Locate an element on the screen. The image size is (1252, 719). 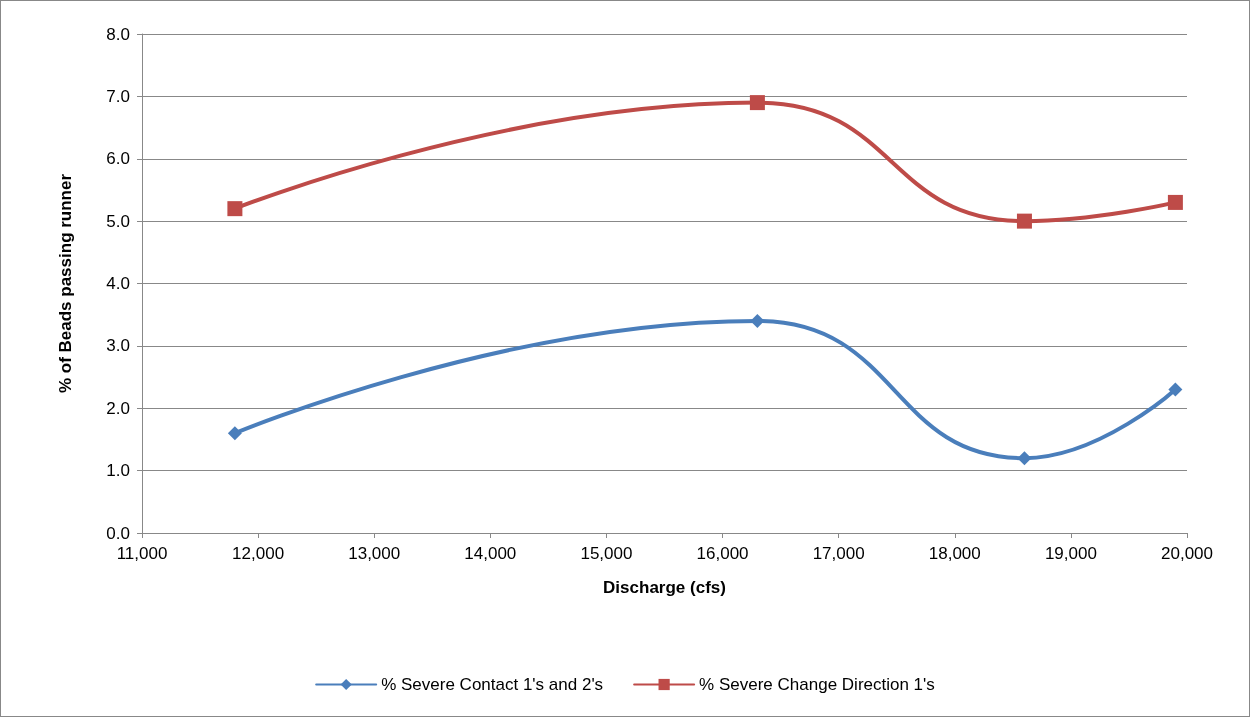
x-tick-label: 15,000 is located at coordinates (606, 553).